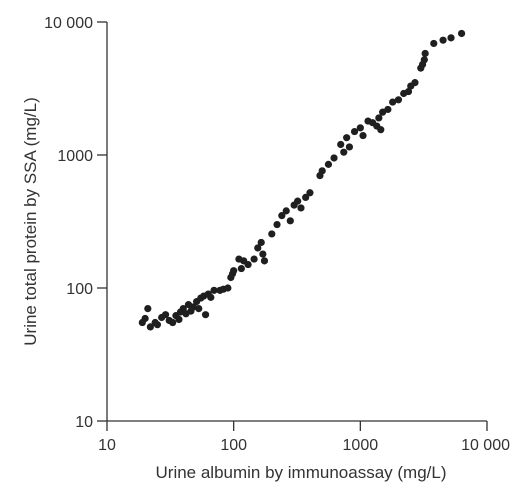  What do you see at coordinates (68, 23) in the screenshot?
I see `y-tick-label: 10 000` at bounding box center [68, 23].